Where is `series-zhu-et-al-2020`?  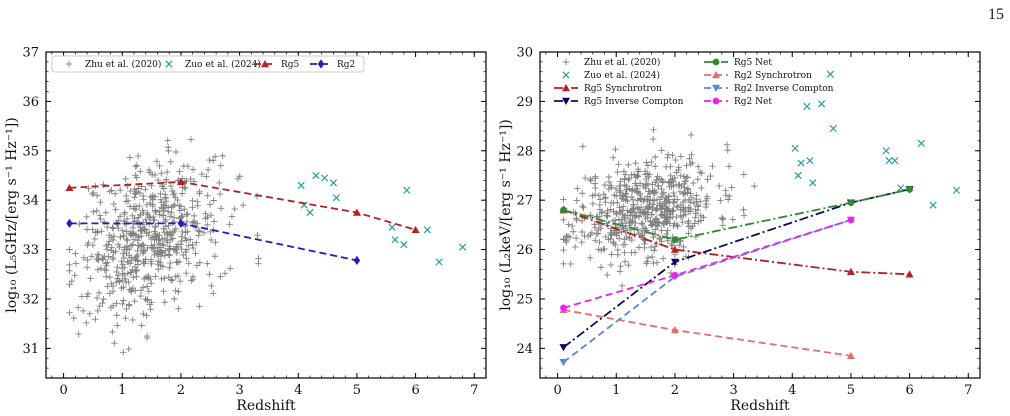
series-zhu-et-al-2020 is located at coordinates (164, 246).